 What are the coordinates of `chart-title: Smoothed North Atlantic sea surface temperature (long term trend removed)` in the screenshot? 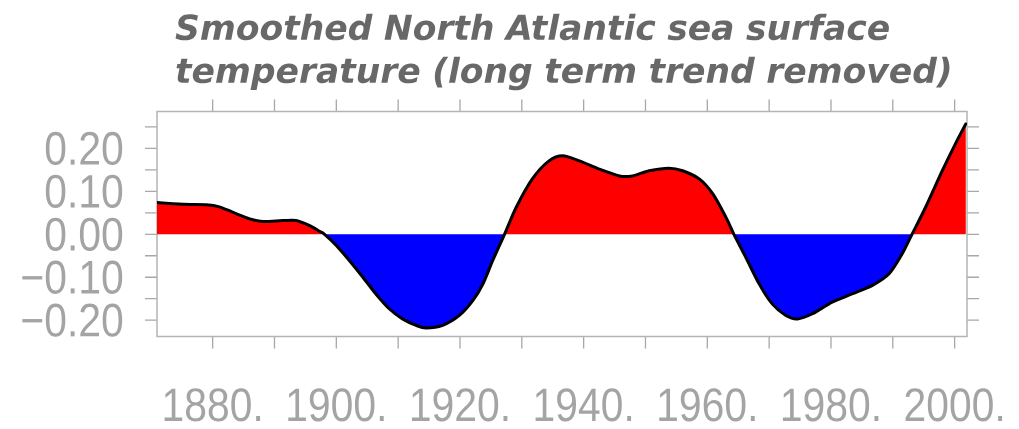 It's located at (562, 52).